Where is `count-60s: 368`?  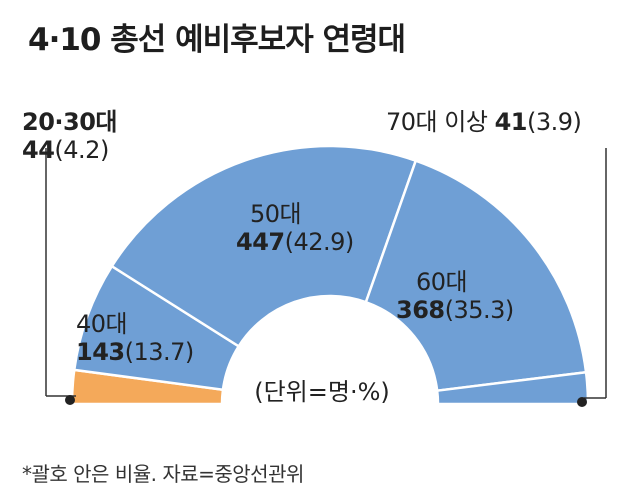 count-60s: 368 is located at coordinates (420, 310).